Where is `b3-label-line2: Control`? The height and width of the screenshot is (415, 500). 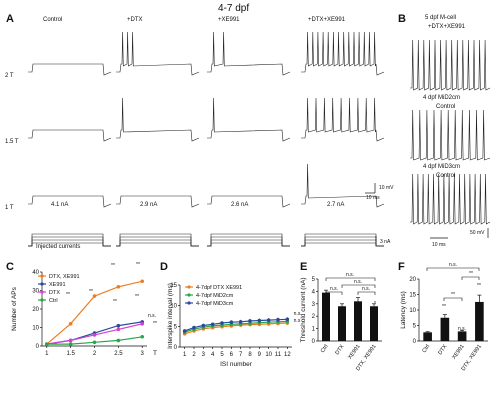
b3-label-line2: Control is located at coordinates (445, 176).